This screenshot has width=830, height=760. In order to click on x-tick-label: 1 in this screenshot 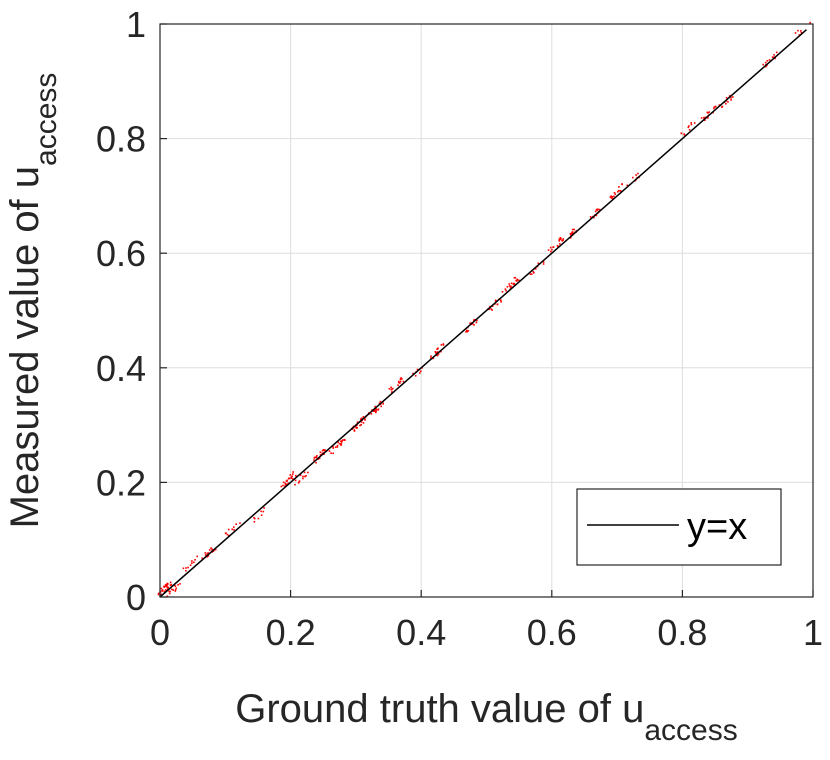, I will do `click(813, 632)`.